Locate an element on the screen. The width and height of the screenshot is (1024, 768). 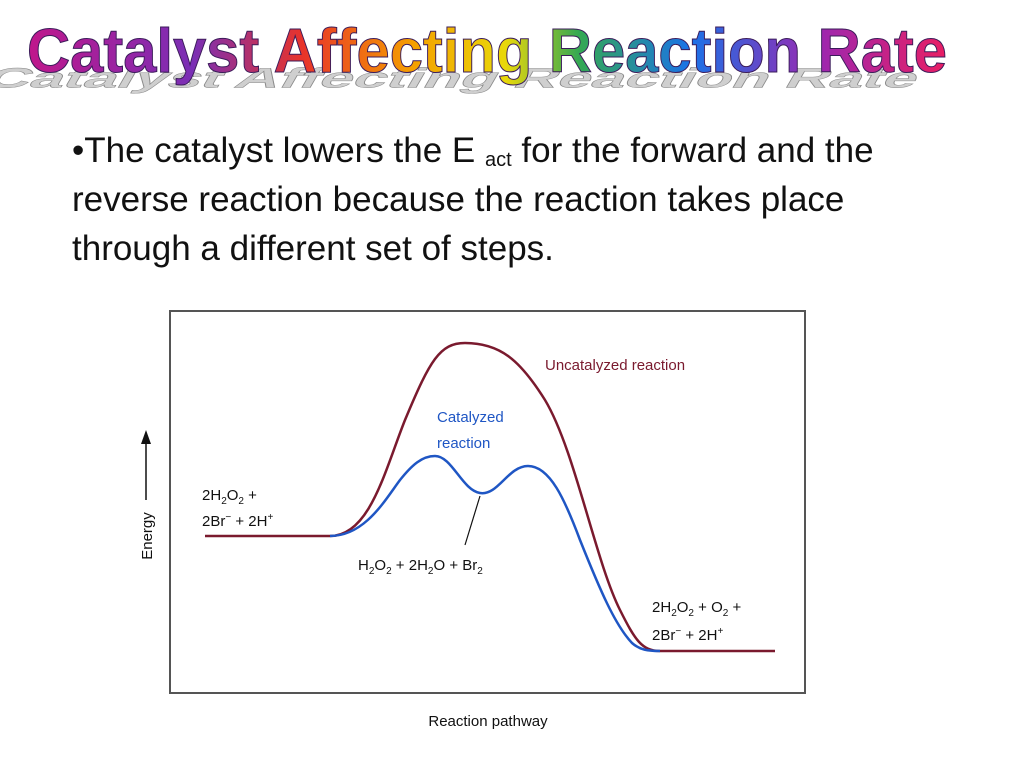
catalyzed-label-line2: reaction is located at coordinates (463, 443).